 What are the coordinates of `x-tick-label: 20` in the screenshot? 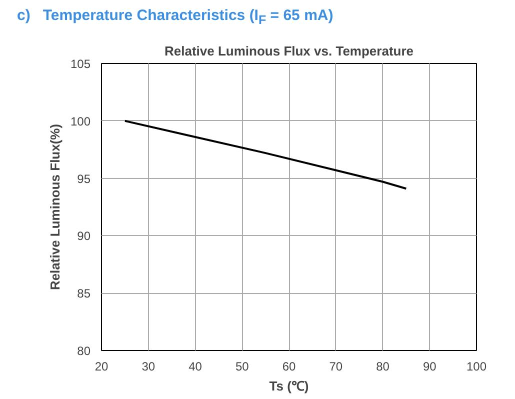 It's located at (101, 367).